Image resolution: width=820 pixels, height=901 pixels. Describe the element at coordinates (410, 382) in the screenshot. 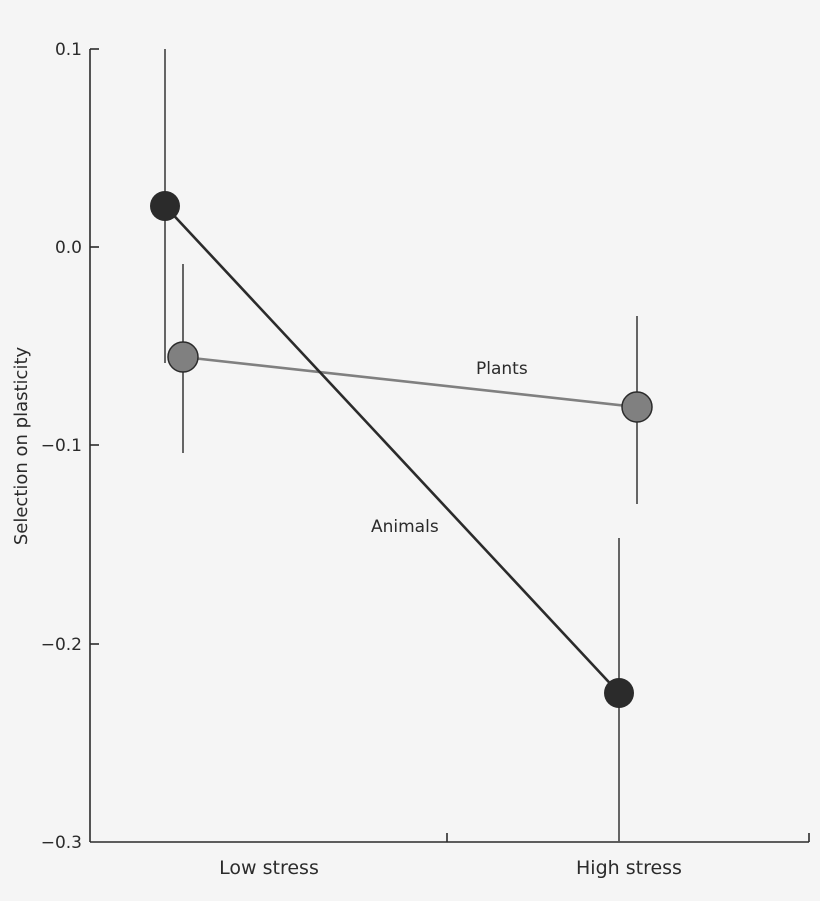

I see `plants-series-line` at that location.